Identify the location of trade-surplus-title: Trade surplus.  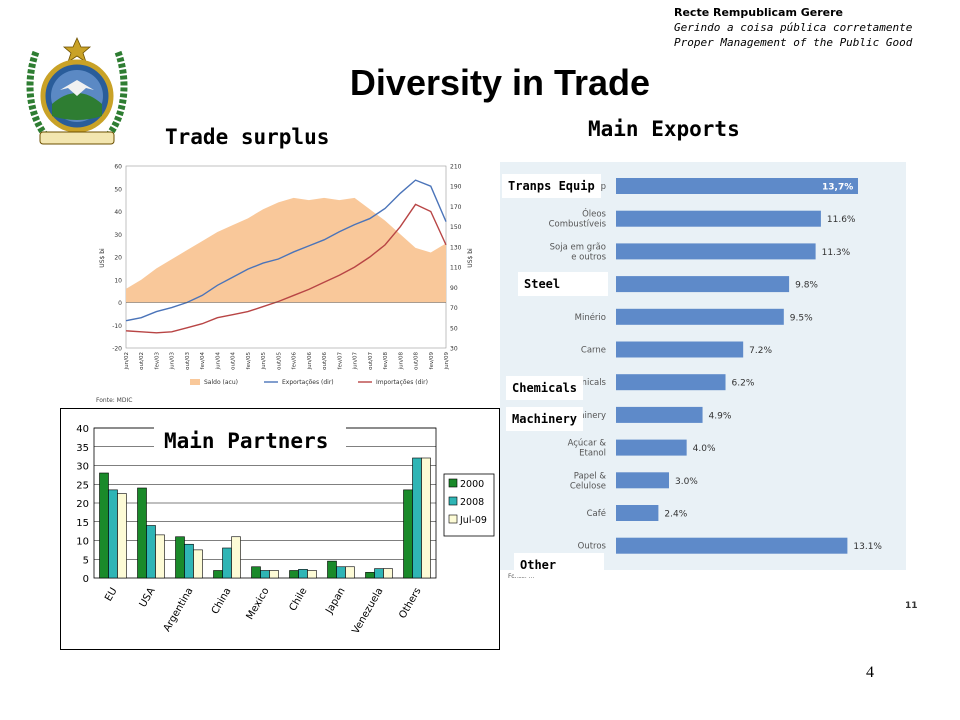
(247, 137).